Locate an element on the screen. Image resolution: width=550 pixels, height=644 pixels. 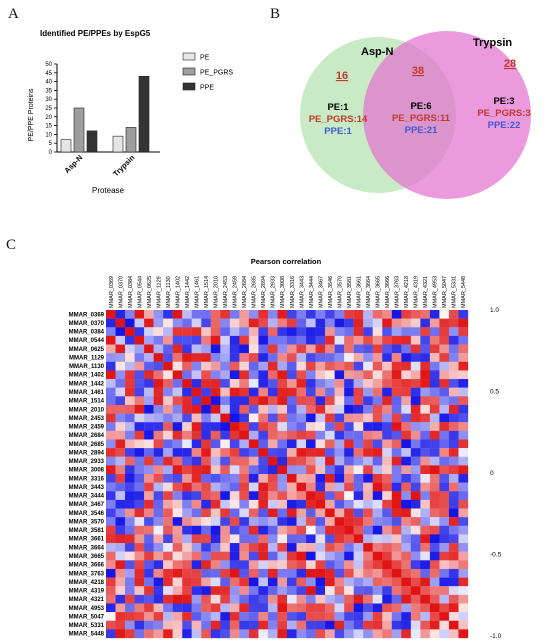
heatmap-col-label: MMAR_3570 is located at coordinates (340, 292).